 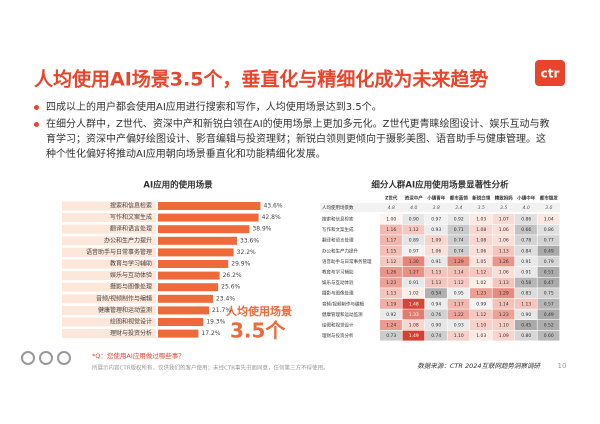 I want to click on page-number: 10, so click(x=562, y=366).